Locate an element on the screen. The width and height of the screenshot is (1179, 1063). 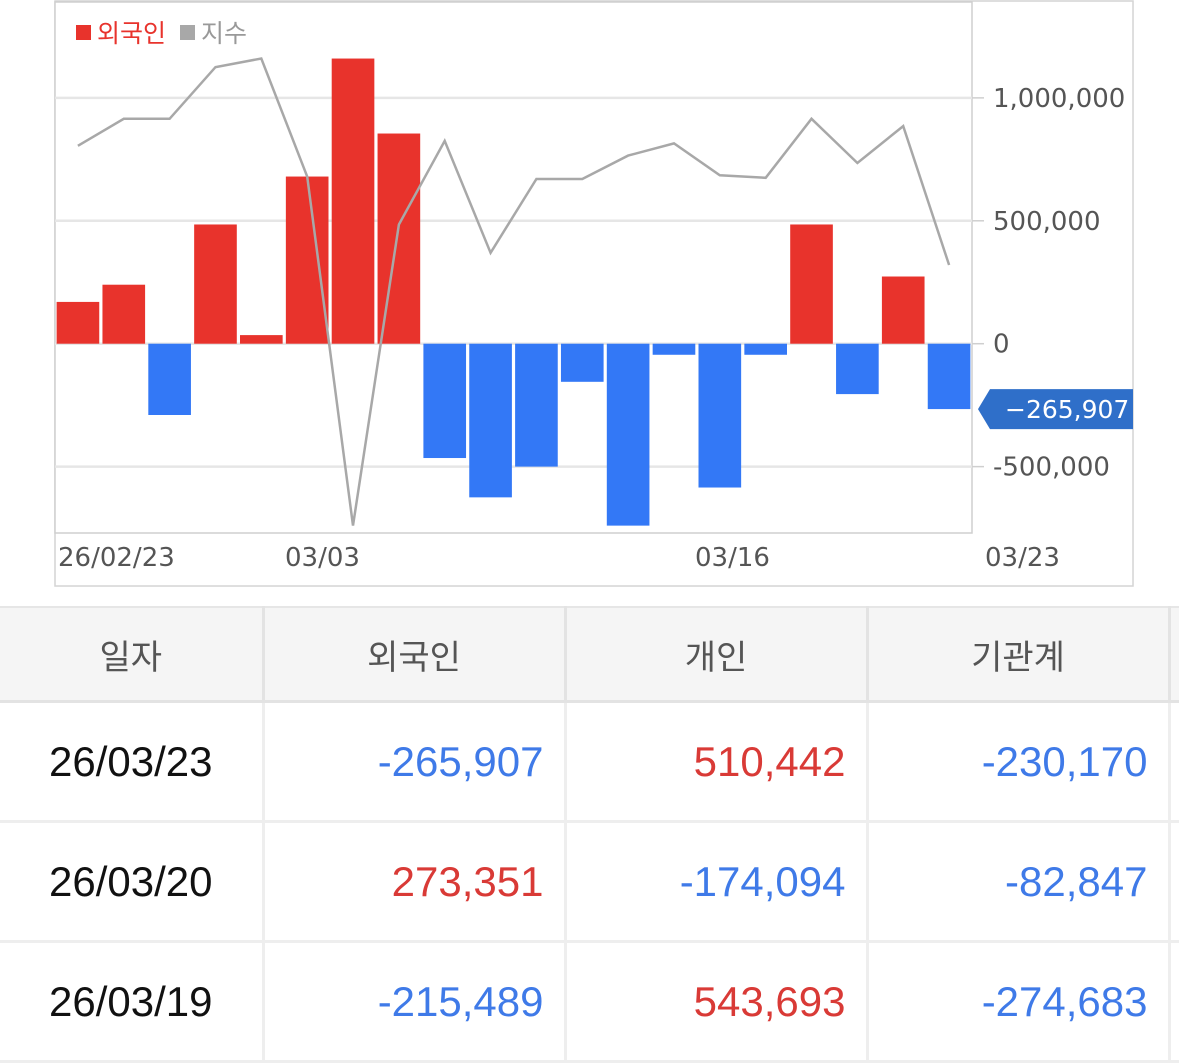
header-institution: 기관계 is located at coordinates (1019, 654).